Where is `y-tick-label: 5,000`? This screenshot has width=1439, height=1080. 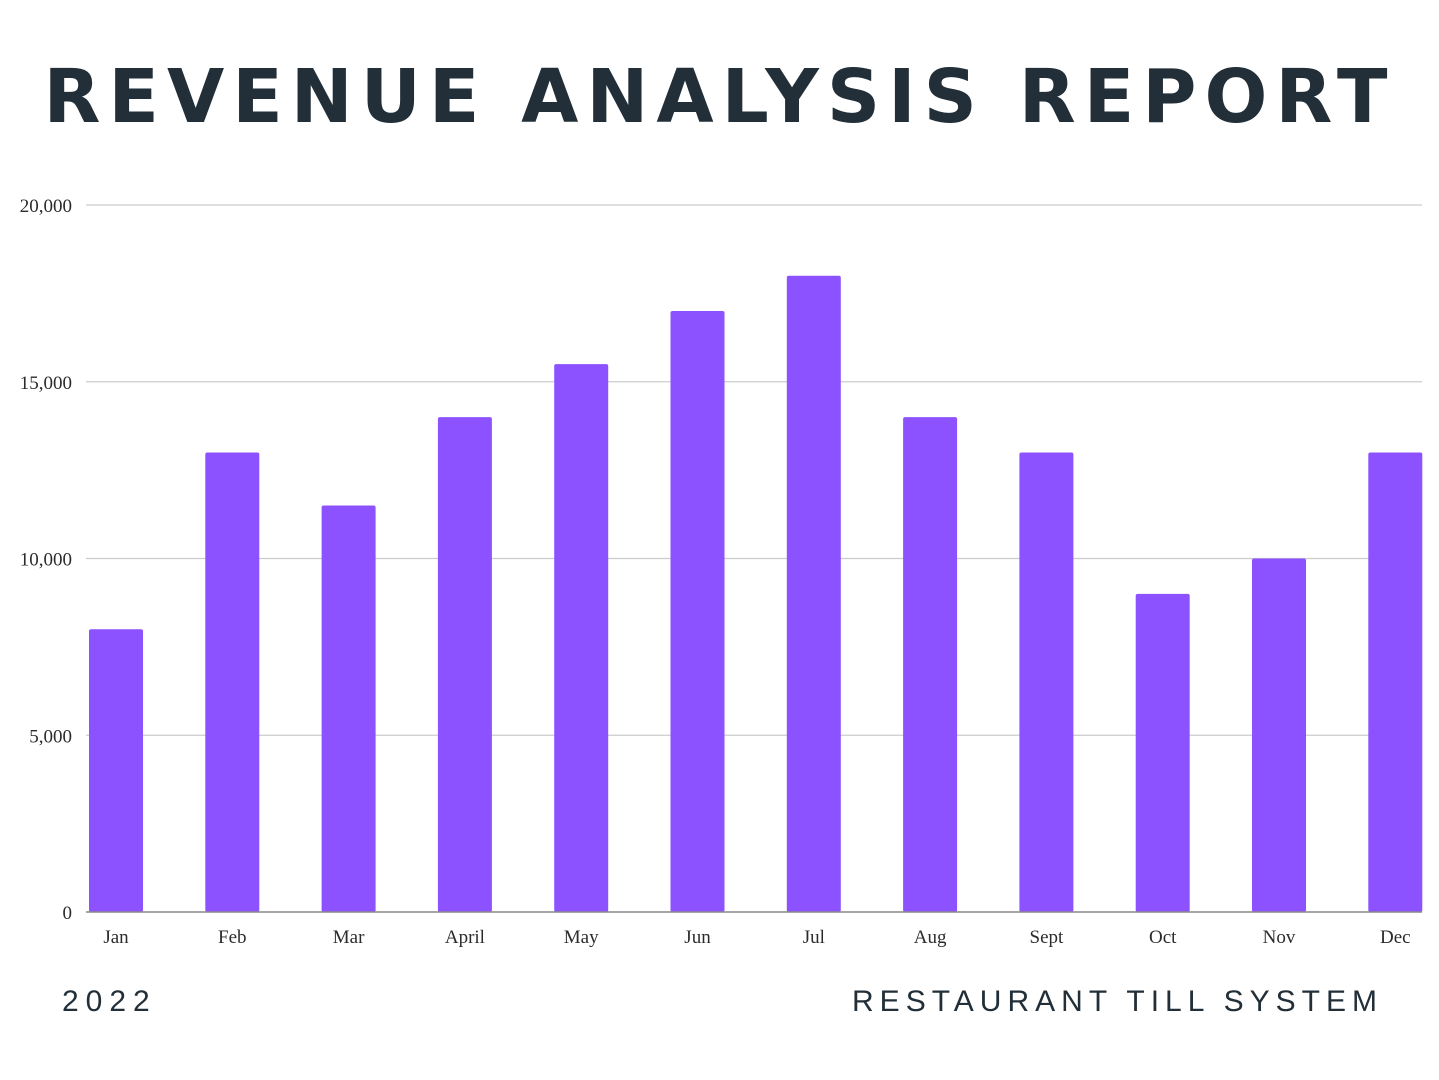 y-tick-label: 5,000 is located at coordinates (50, 736).